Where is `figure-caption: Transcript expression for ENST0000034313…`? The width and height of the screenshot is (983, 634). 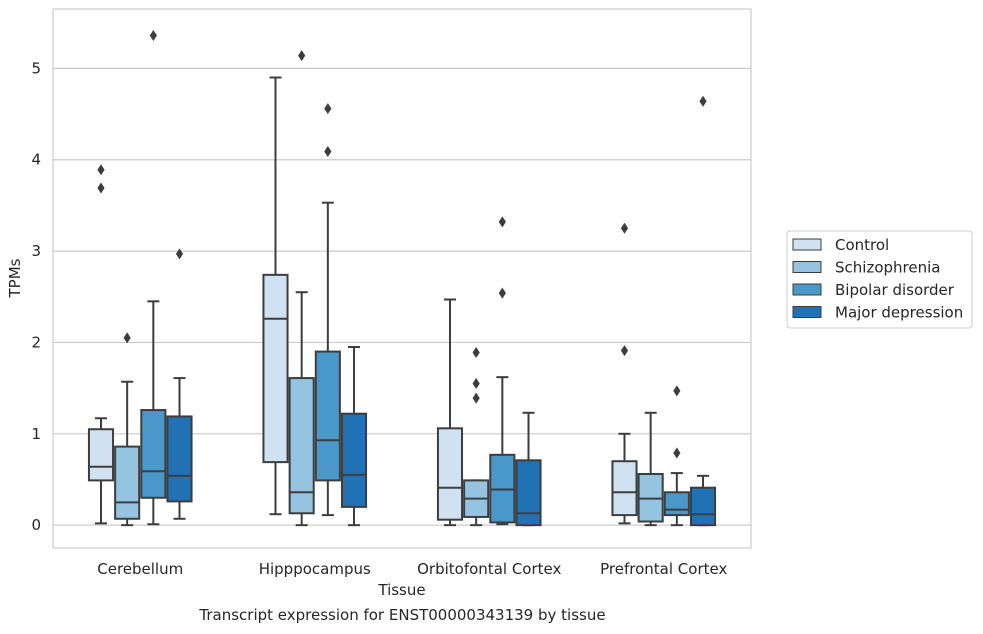 figure-caption: Transcript expression for ENST0000034313… is located at coordinates (402, 615).